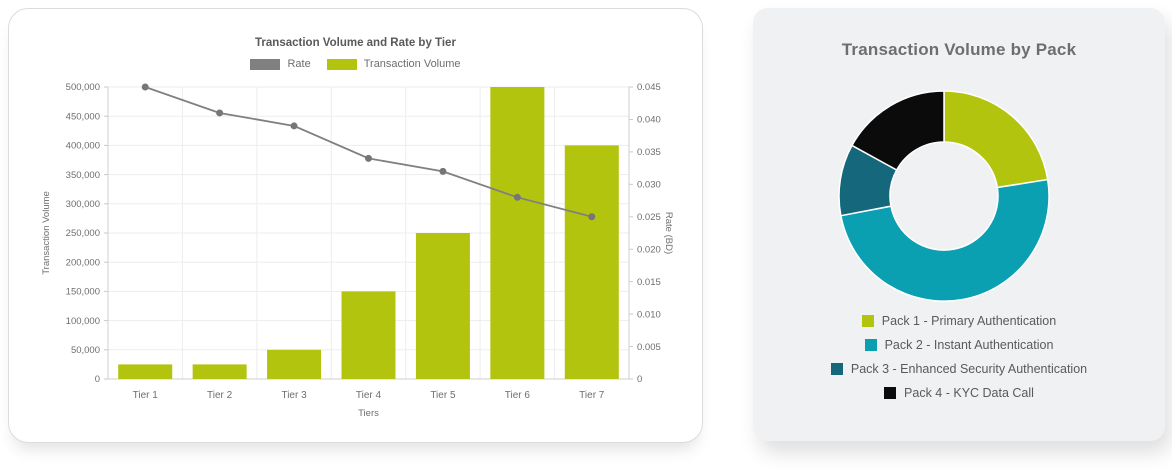  Describe the element at coordinates (944, 196) in the screenshot. I see `pack-donut-canvas` at that location.